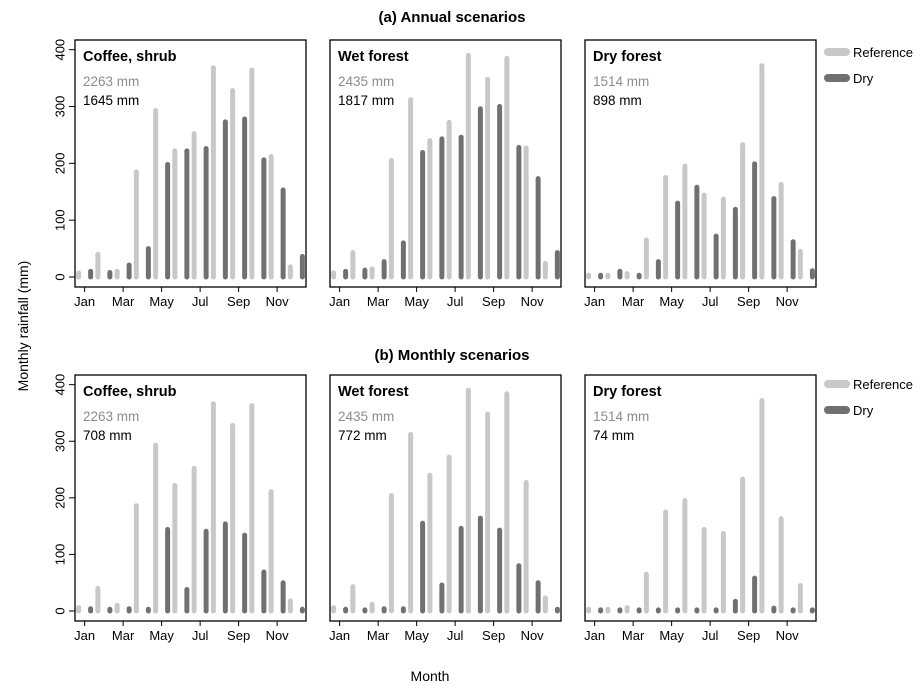 The width and height of the screenshot is (924, 686). Describe the element at coordinates (362, 435) in the screenshot. I see `dry-total: 772 mm` at that location.